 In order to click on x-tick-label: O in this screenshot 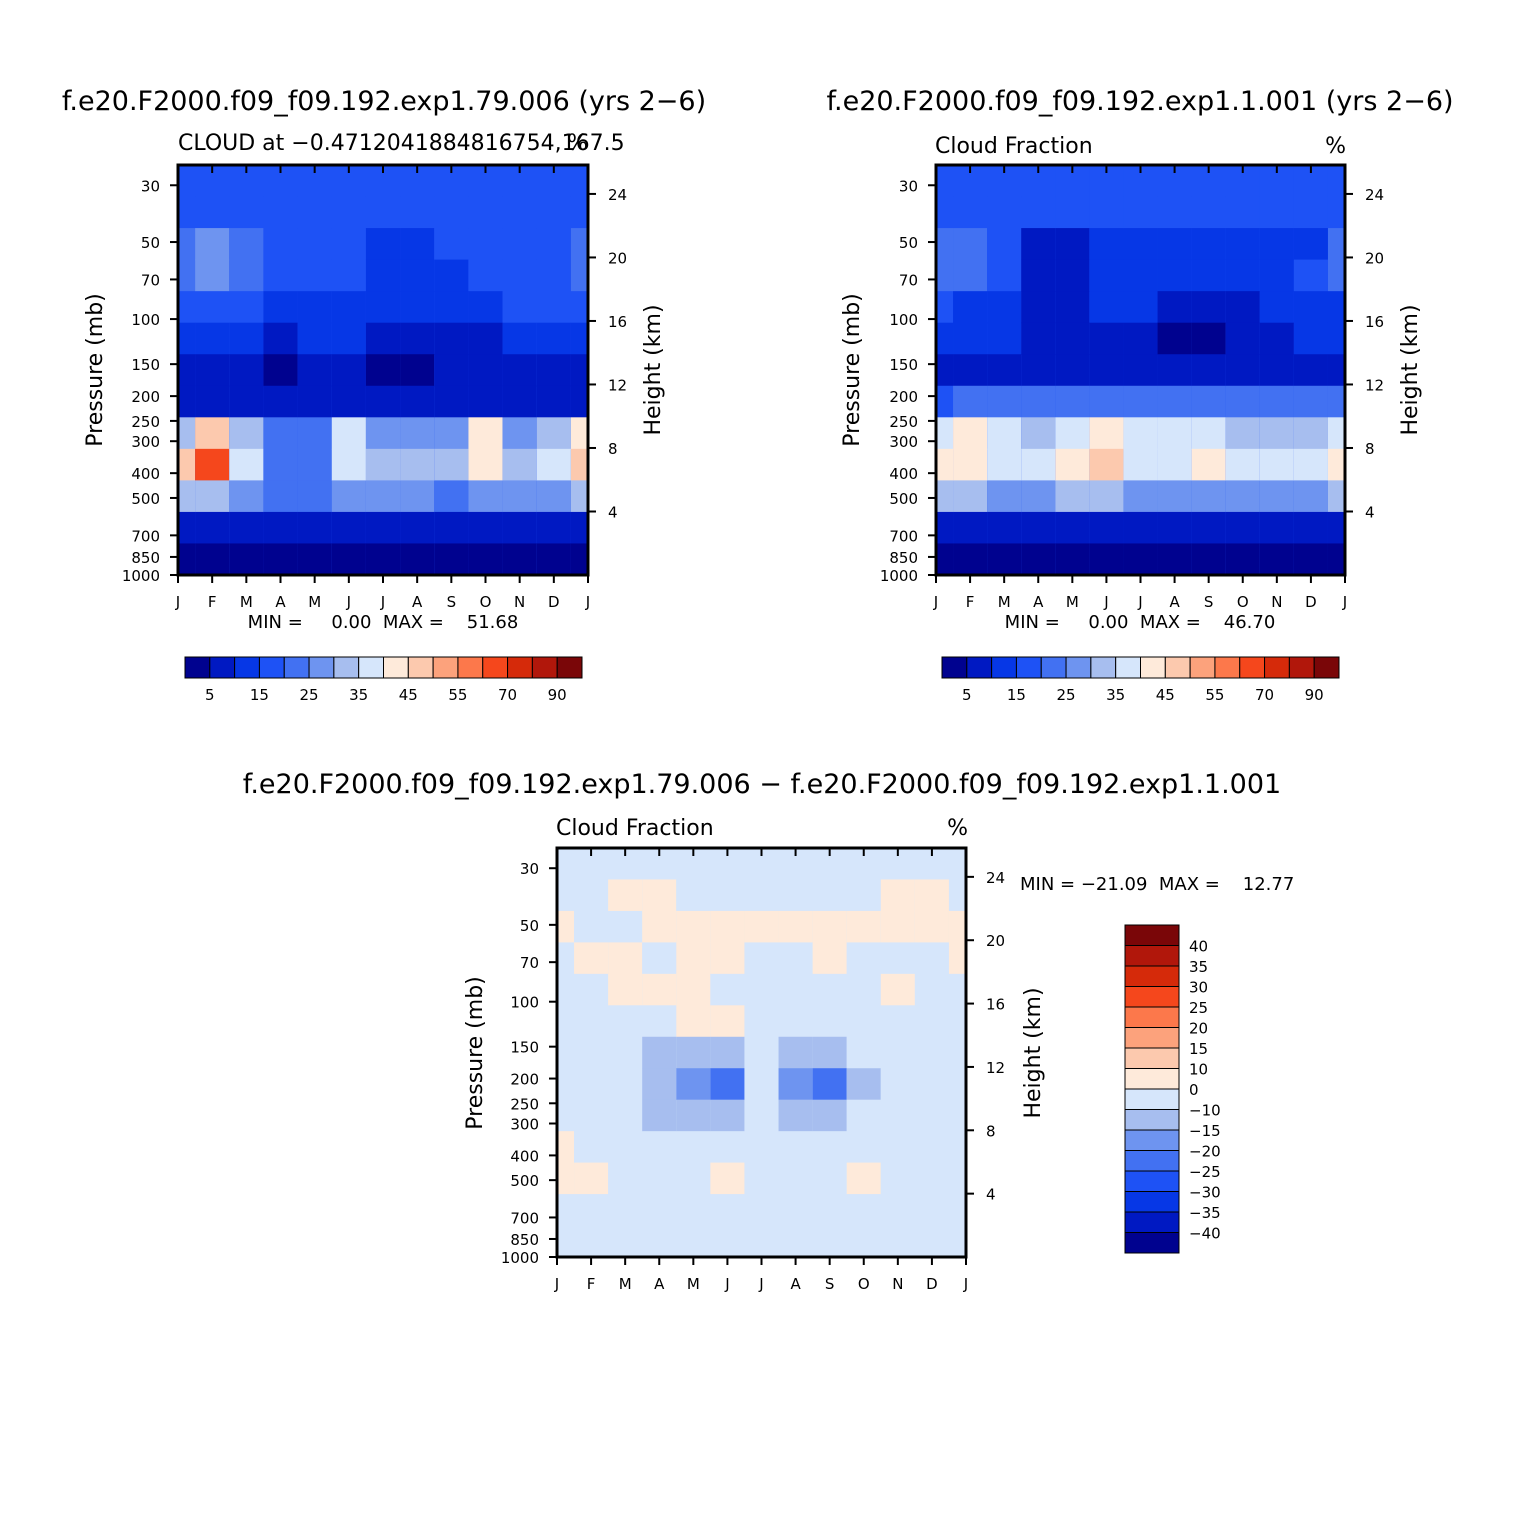, I will do `click(486, 602)`.